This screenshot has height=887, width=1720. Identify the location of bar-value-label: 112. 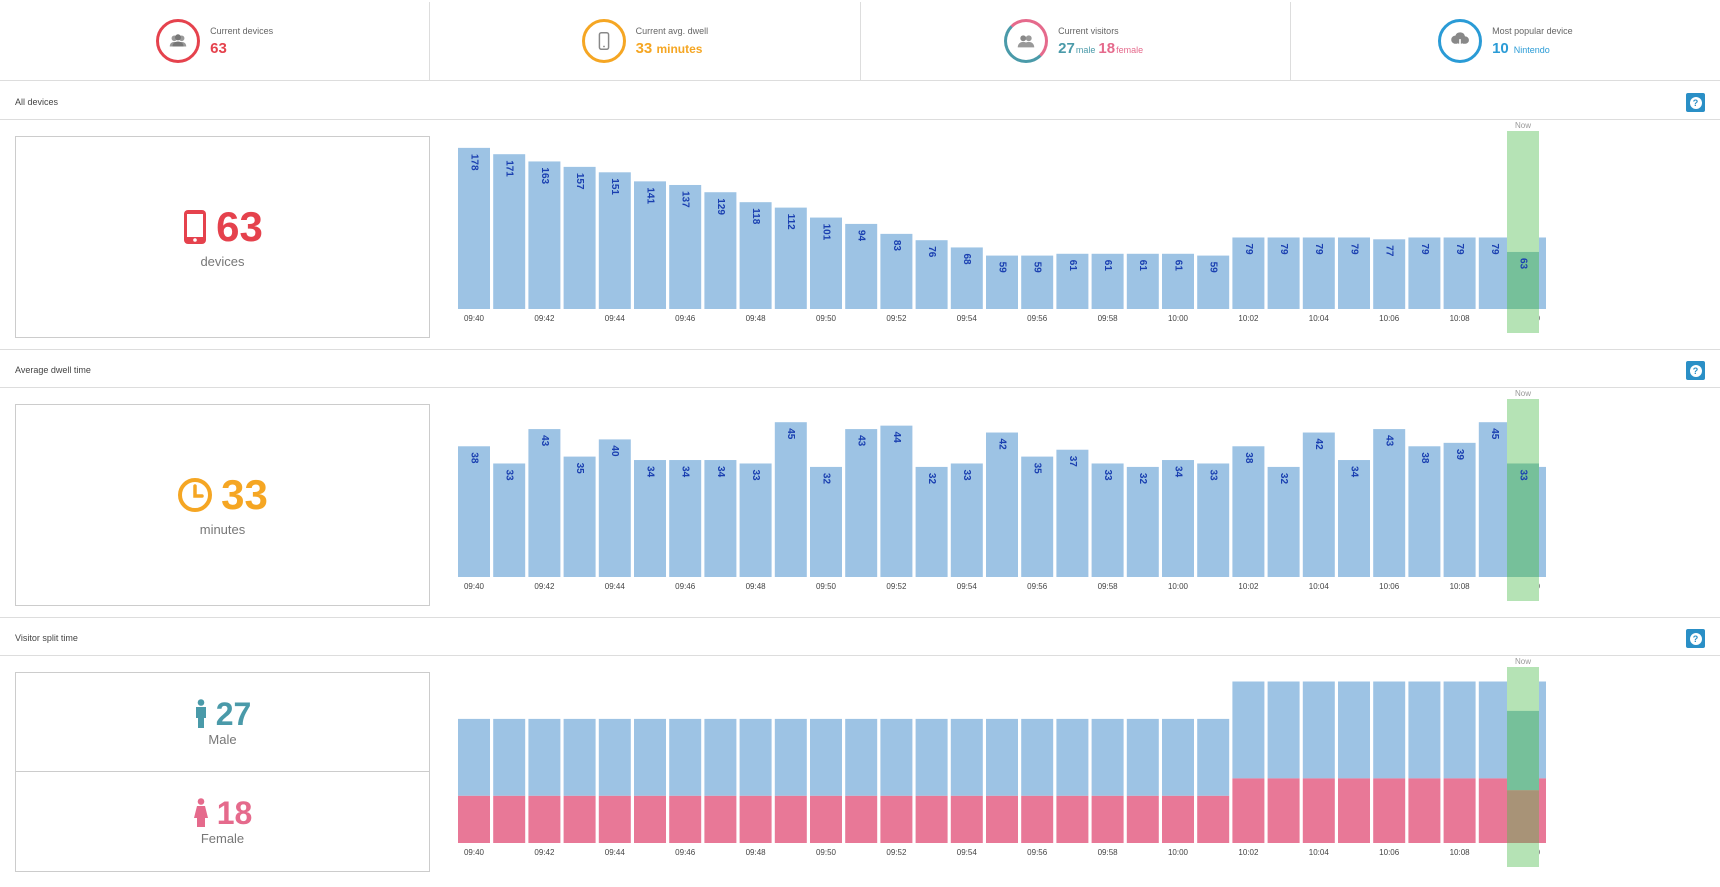
(790, 222).